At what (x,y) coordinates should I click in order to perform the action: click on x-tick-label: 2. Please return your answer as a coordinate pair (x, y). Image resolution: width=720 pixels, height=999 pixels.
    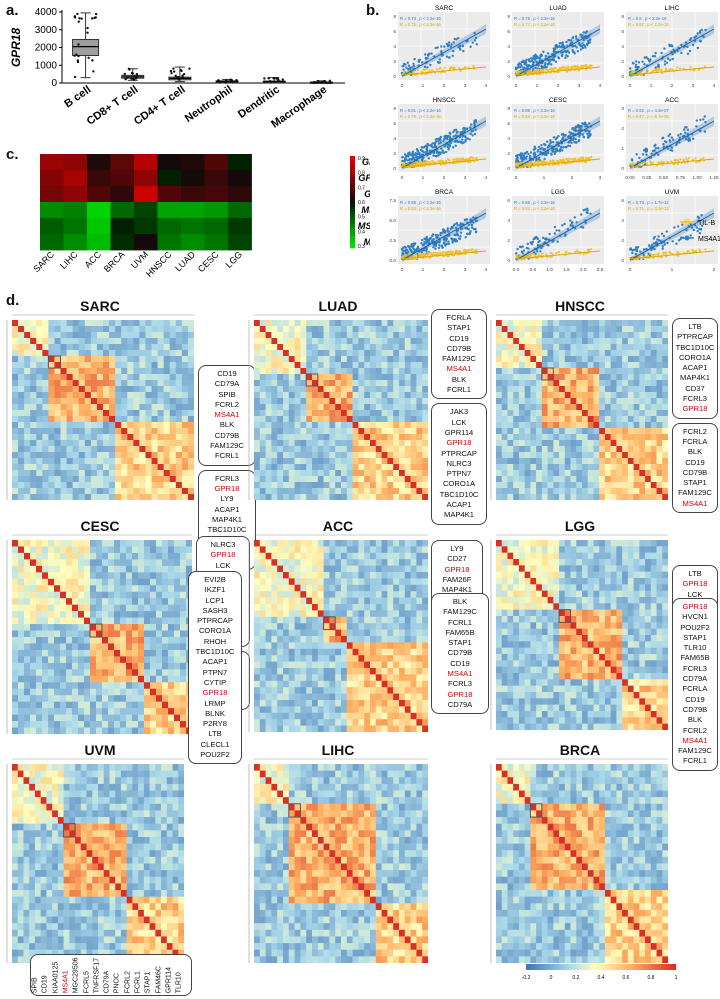
    Looking at the image, I should click on (572, 178).